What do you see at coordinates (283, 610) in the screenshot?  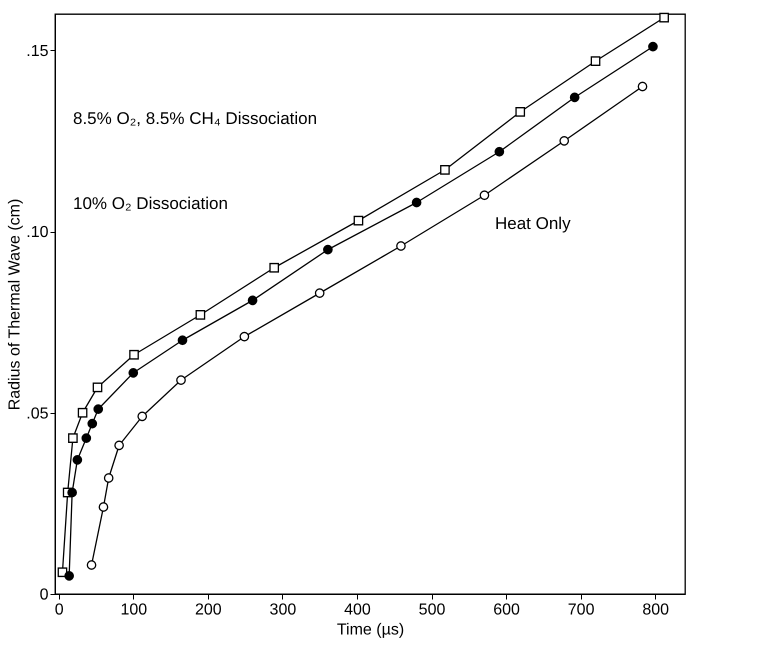 I see `x-tick-label: 300` at bounding box center [283, 610].